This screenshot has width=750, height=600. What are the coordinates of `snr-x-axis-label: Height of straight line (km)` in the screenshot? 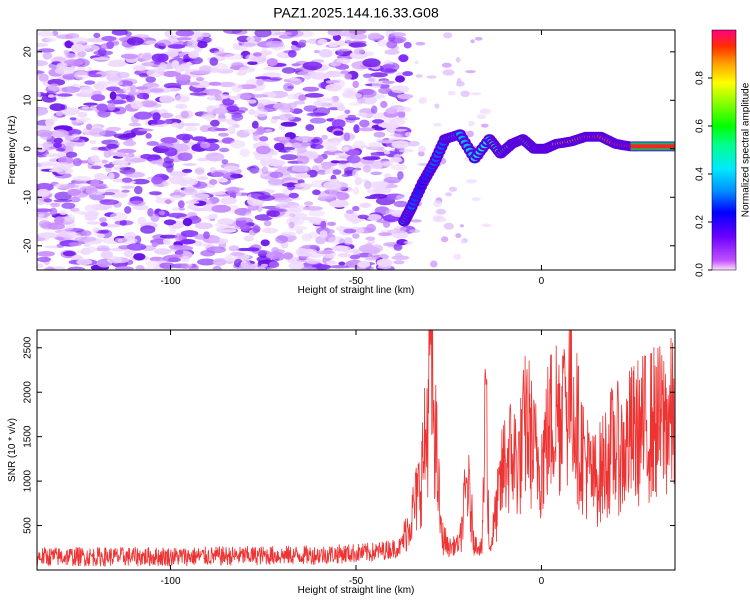 It's located at (356, 590).